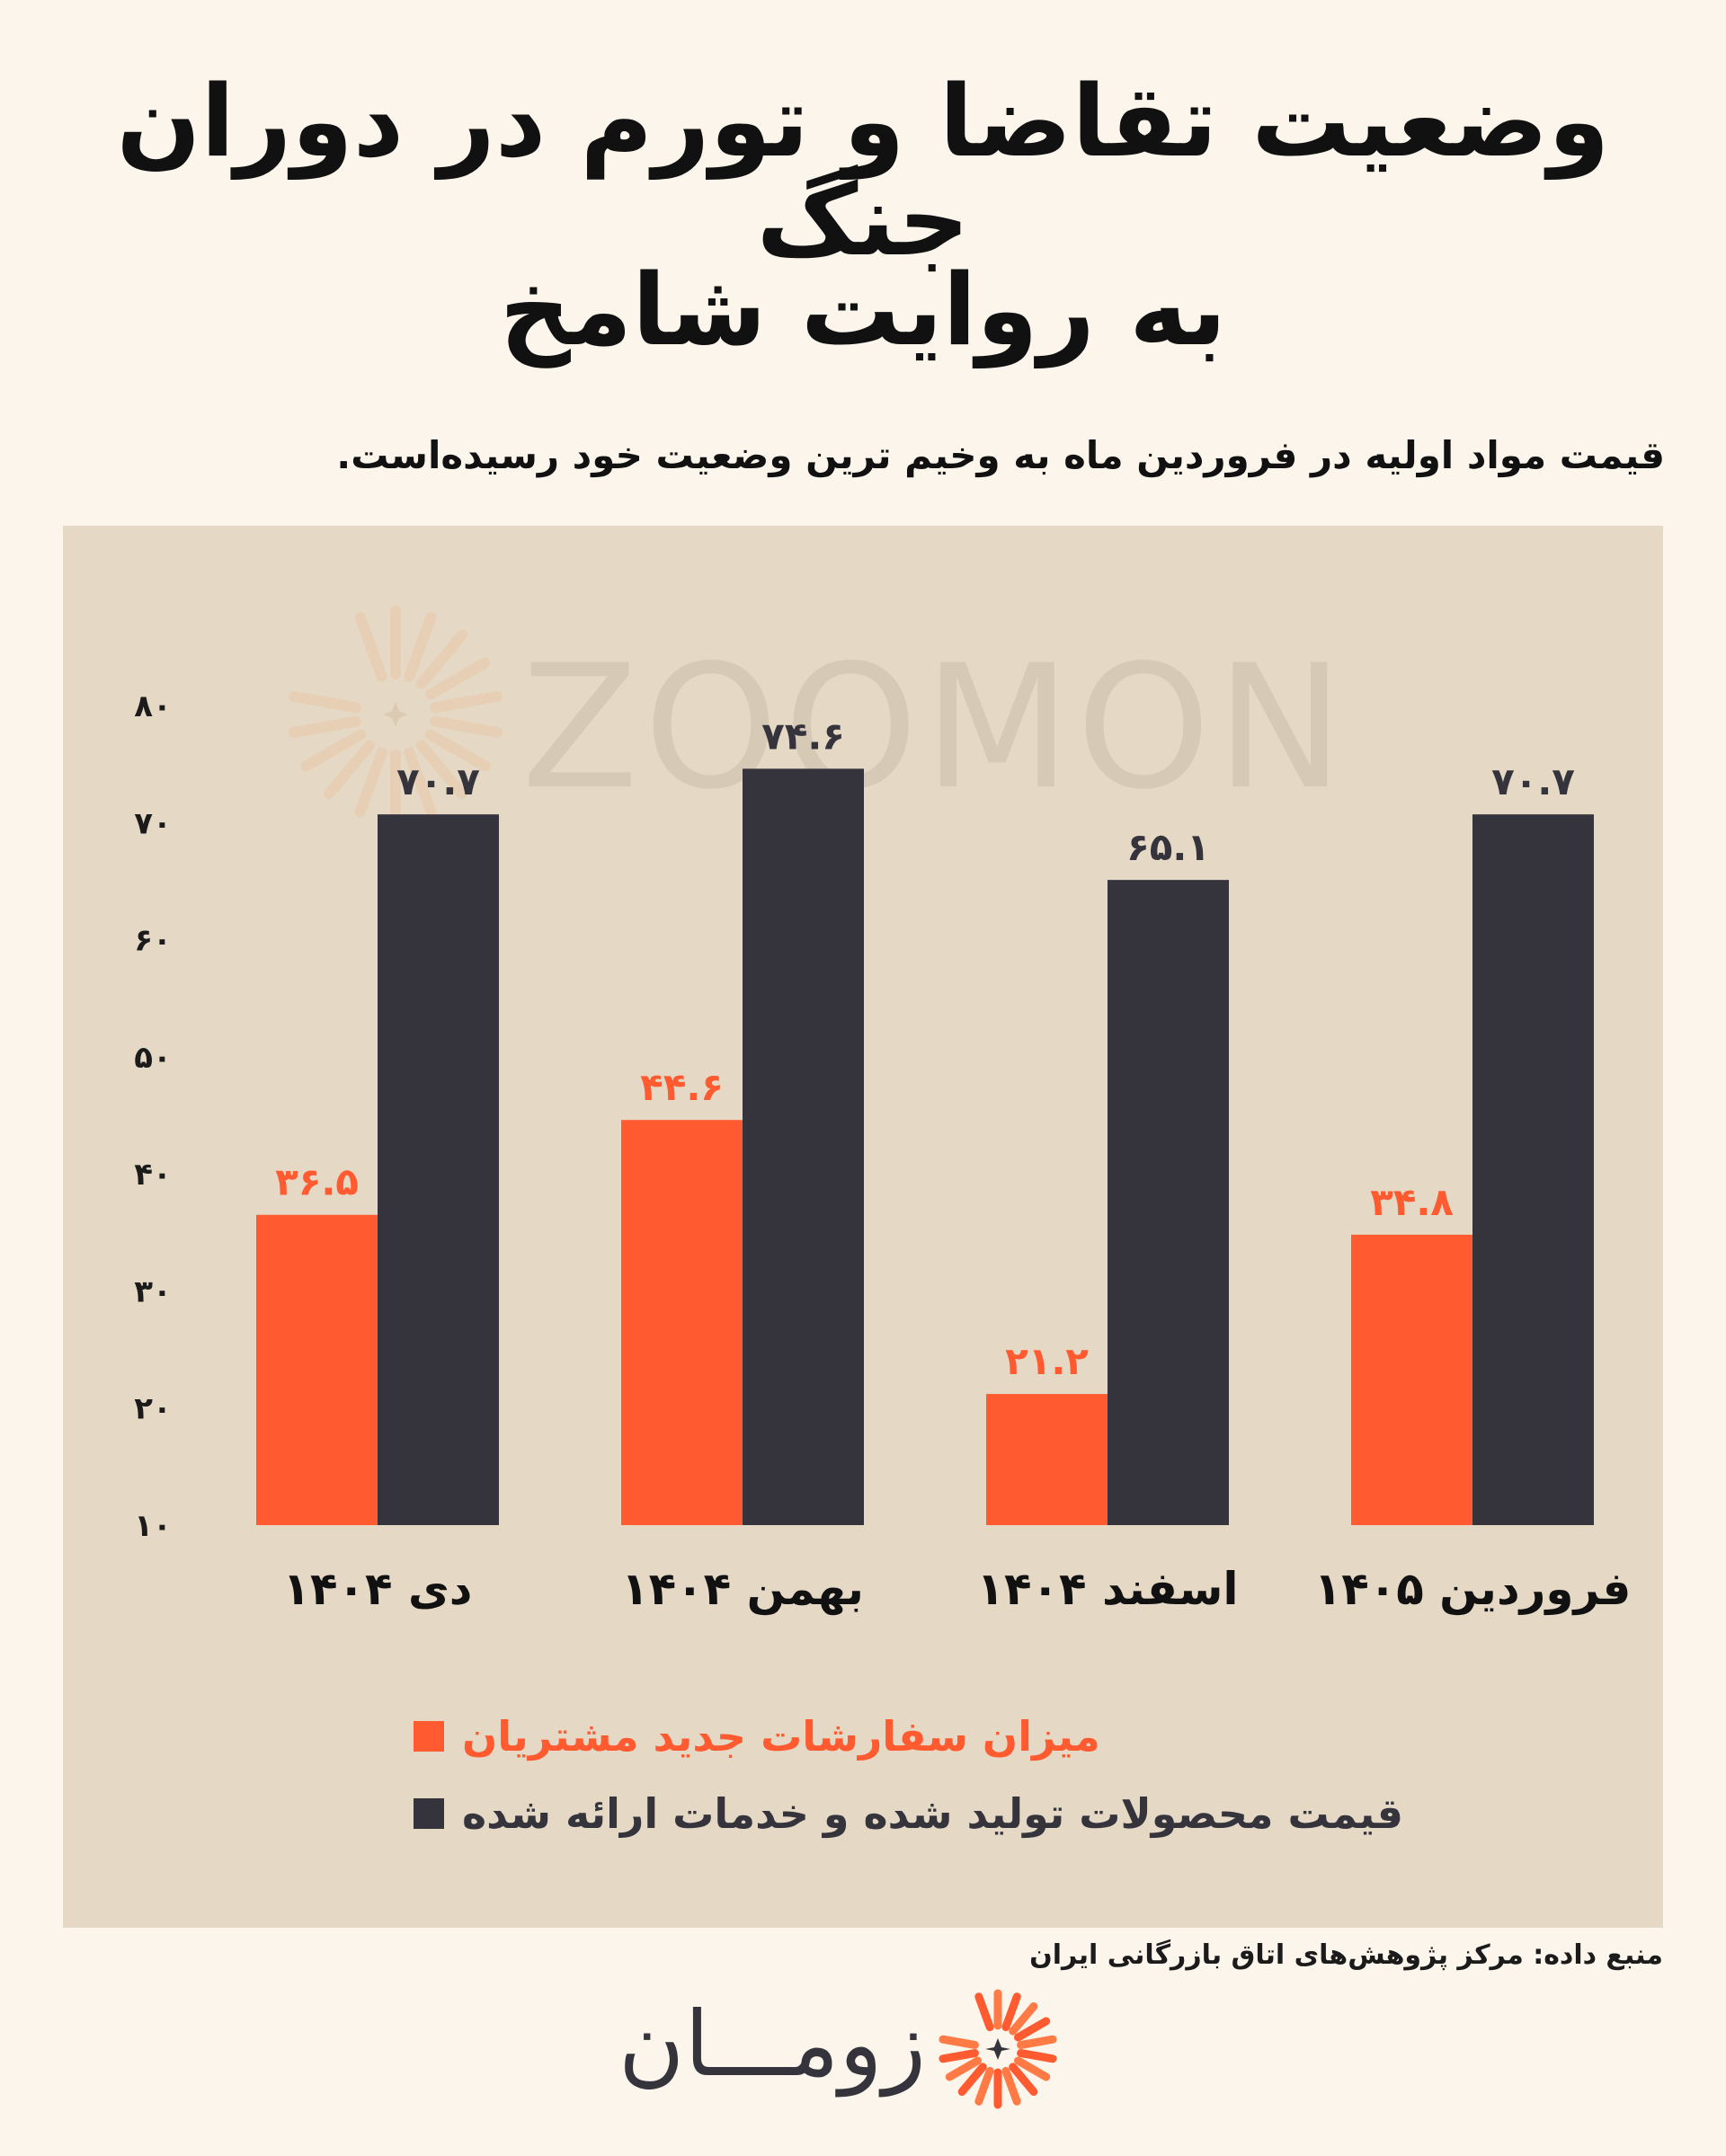  What do you see at coordinates (1168, 847) in the screenshot?
I see `data-label: ۶۵.۱` at bounding box center [1168, 847].